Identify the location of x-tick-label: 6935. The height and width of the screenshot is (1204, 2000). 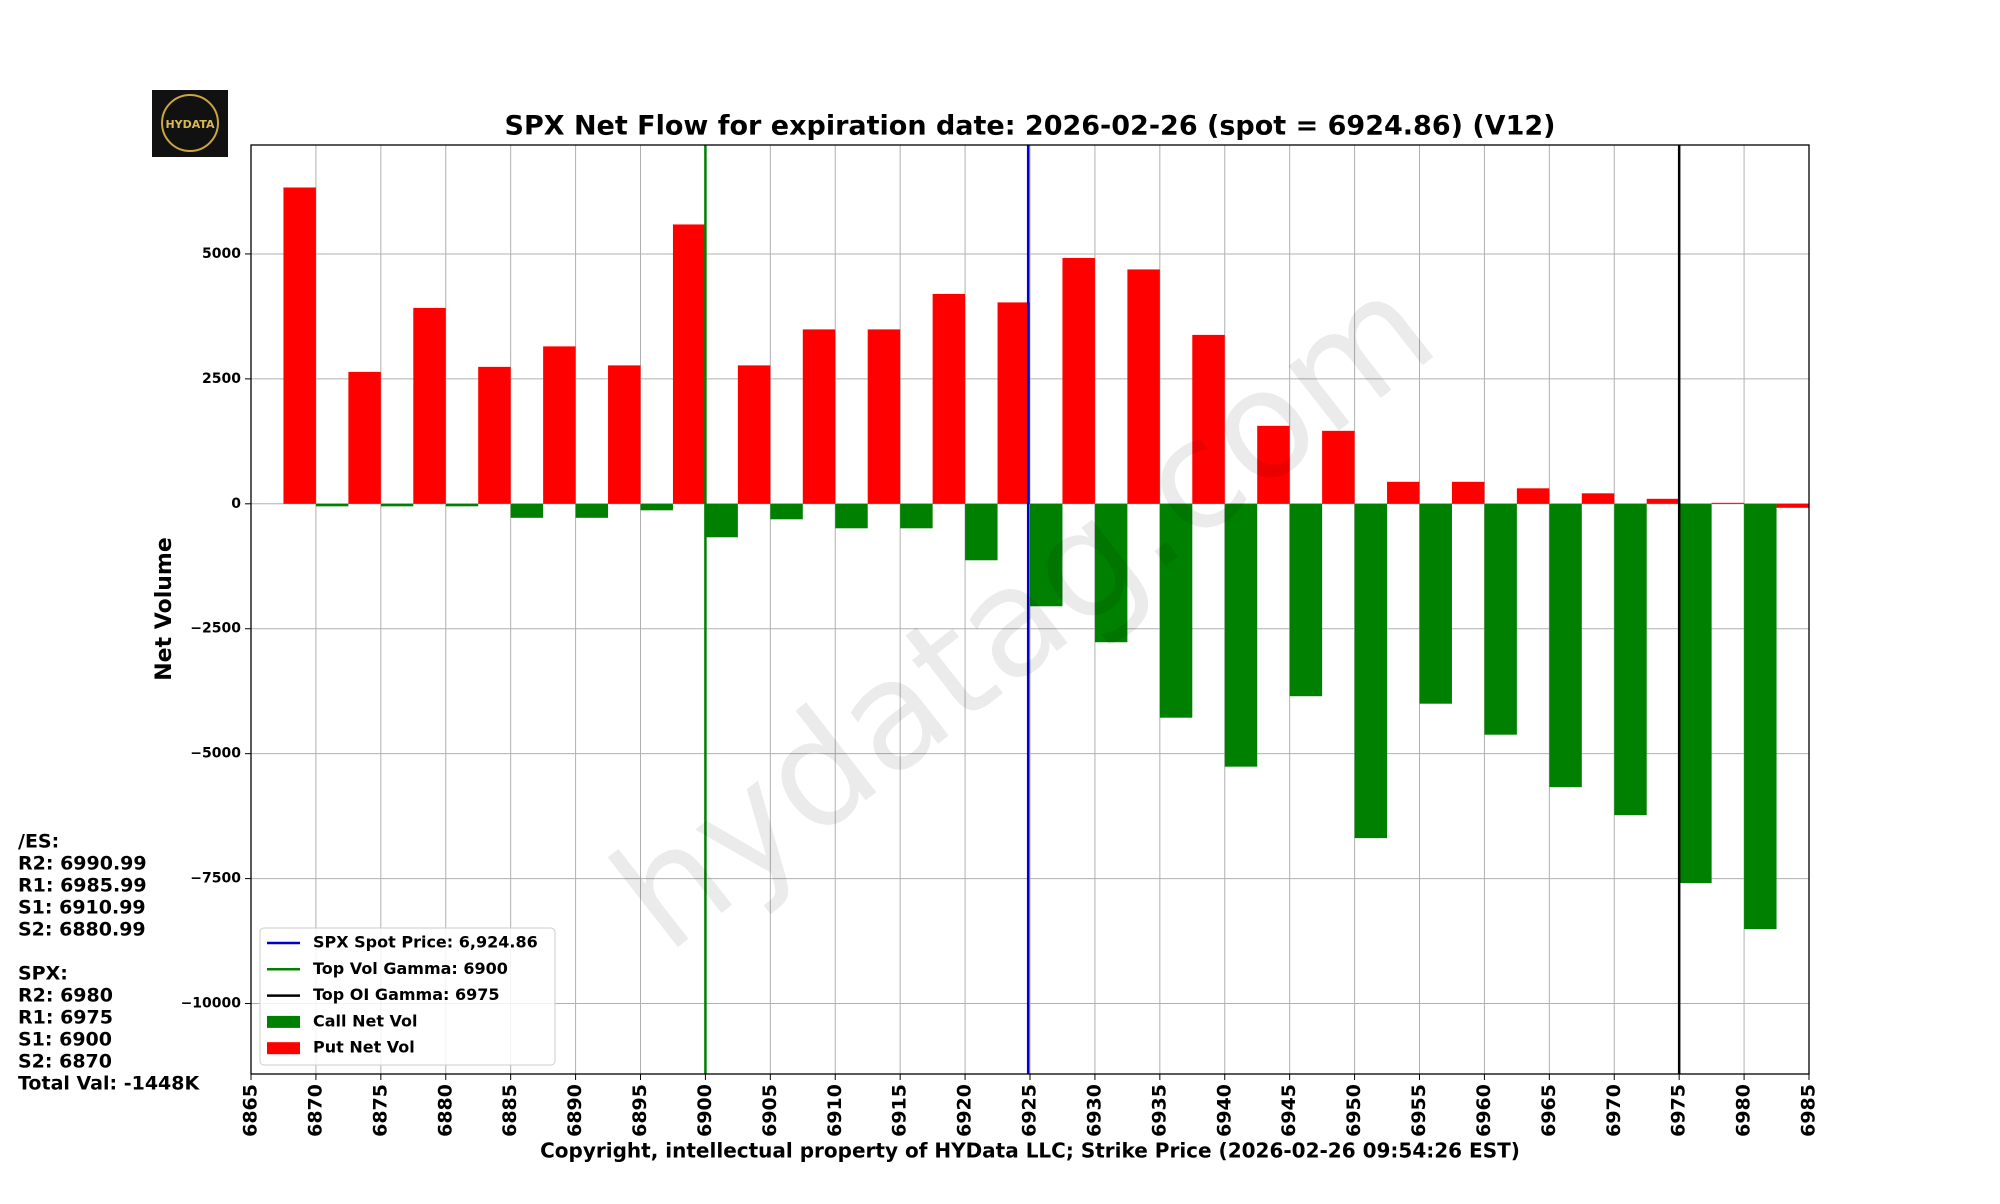
(1159, 1110).